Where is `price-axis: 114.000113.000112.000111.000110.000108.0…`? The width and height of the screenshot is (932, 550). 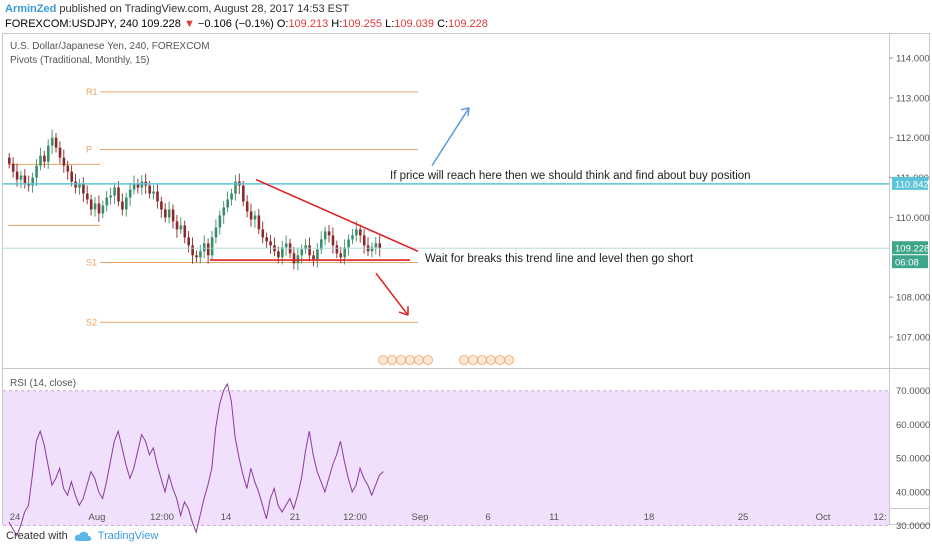
price-axis: 114.000113.000112.000111.000110.000108.0… is located at coordinates (909, 199).